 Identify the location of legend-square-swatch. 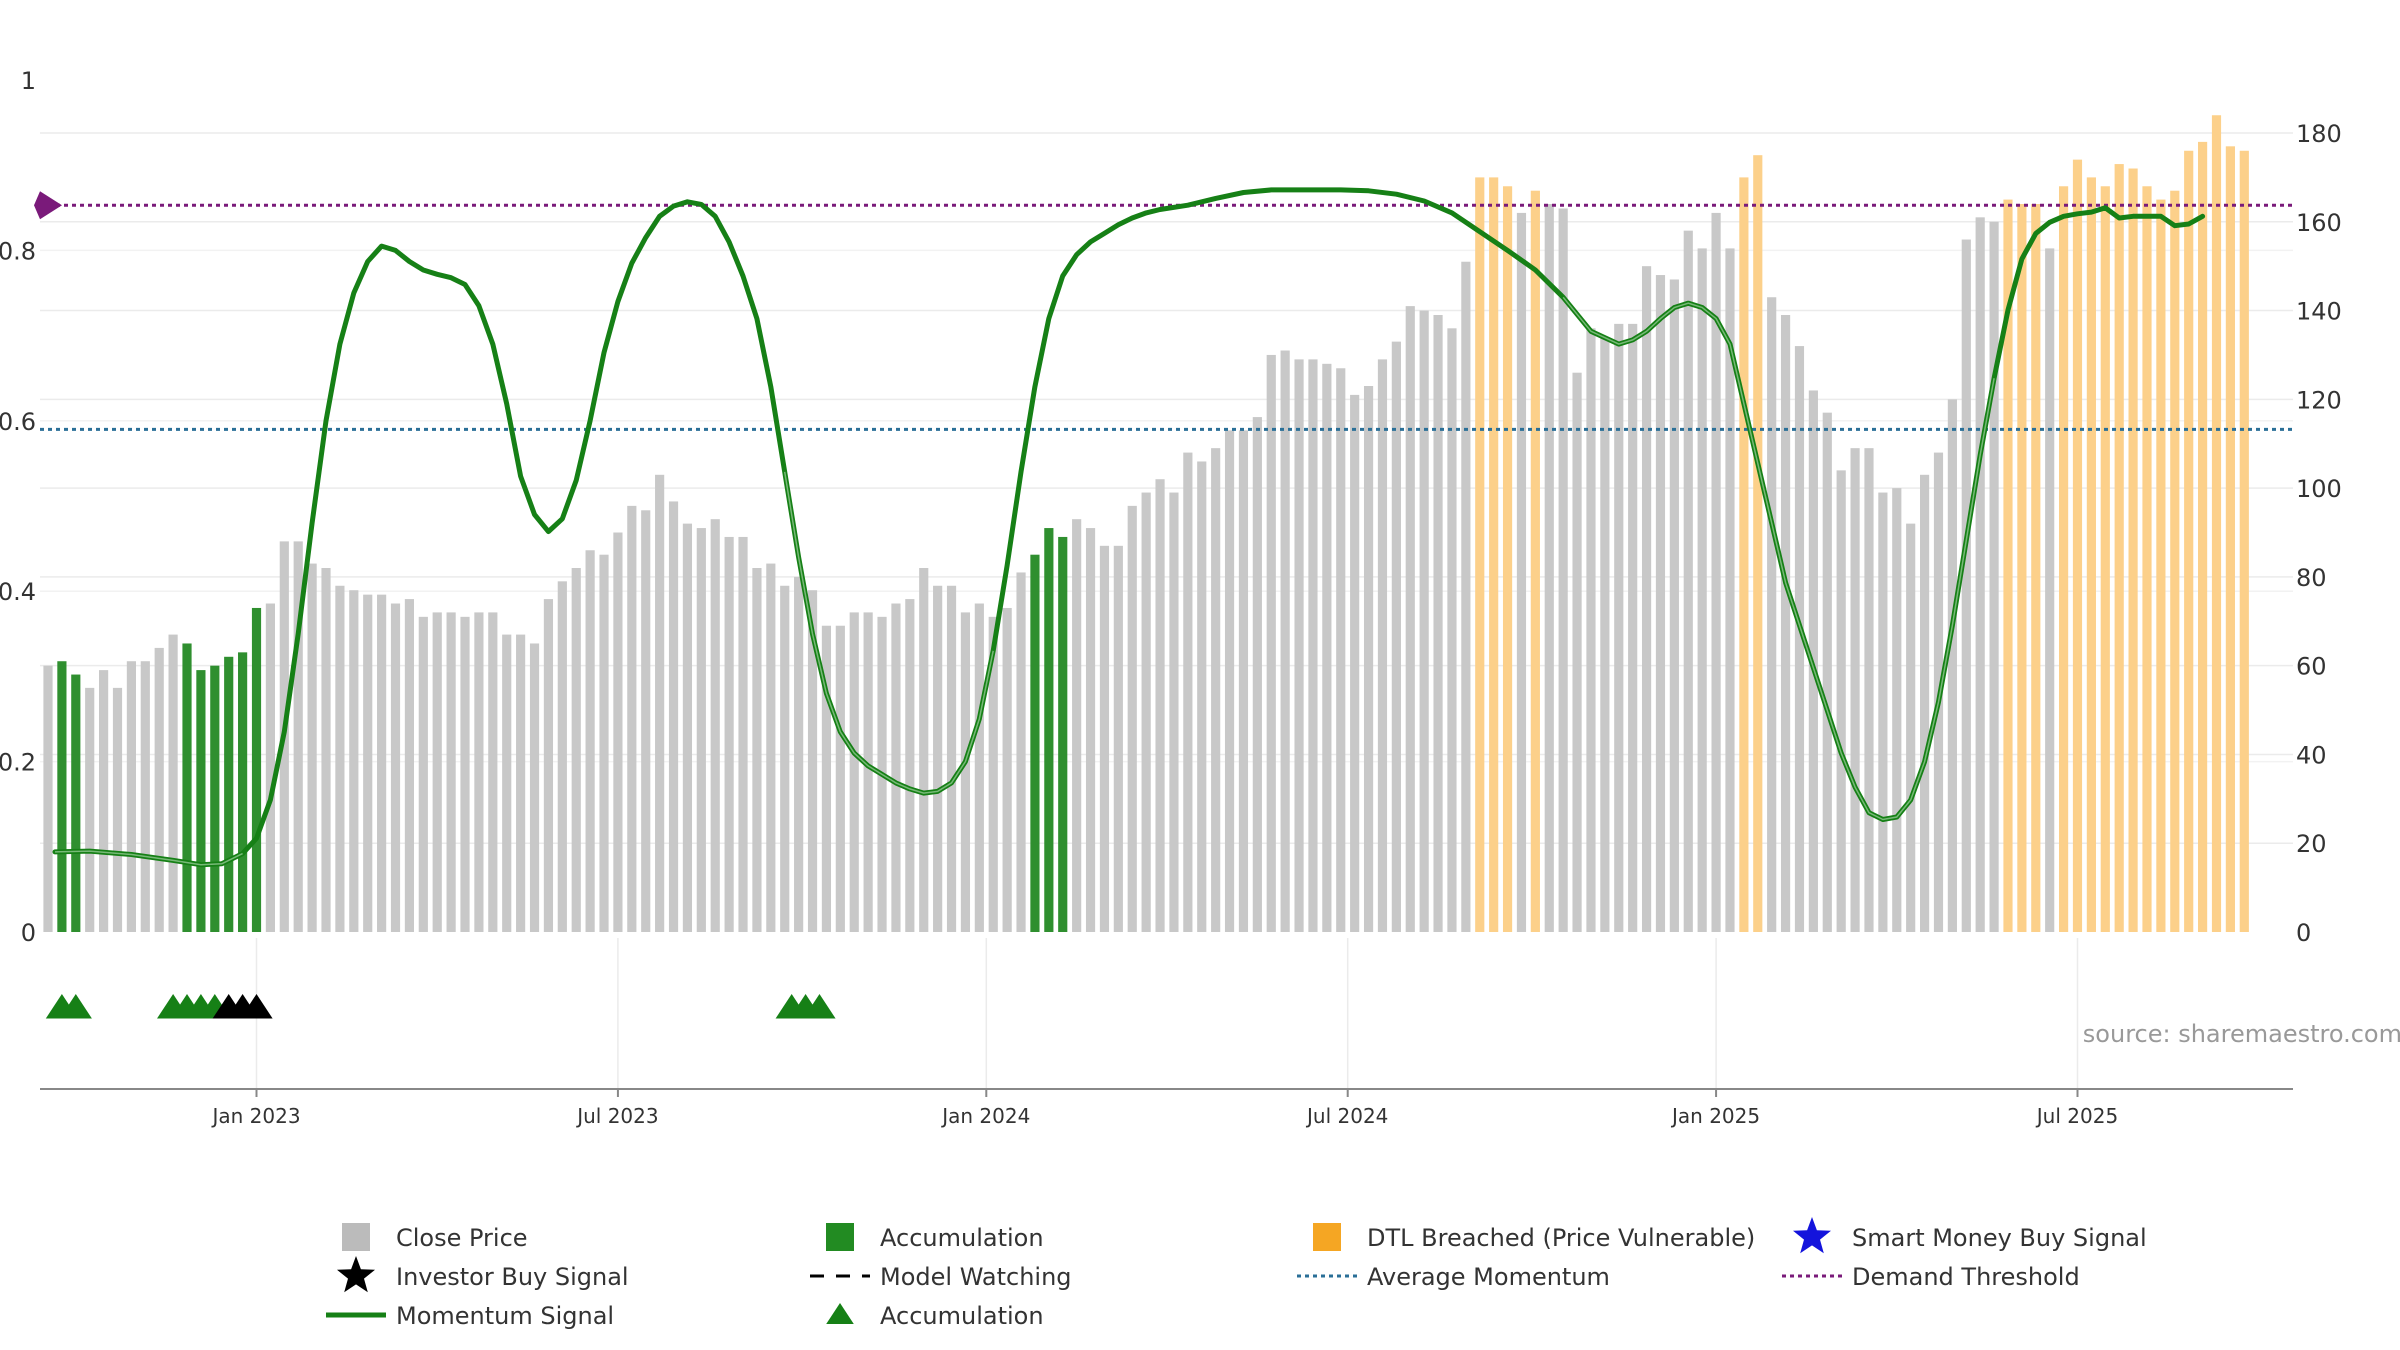
(356, 1237).